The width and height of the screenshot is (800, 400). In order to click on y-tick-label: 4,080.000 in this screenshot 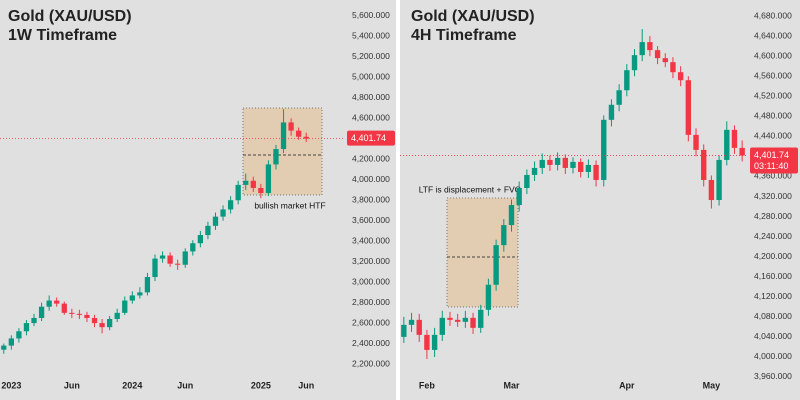, I will do `click(773, 316)`.